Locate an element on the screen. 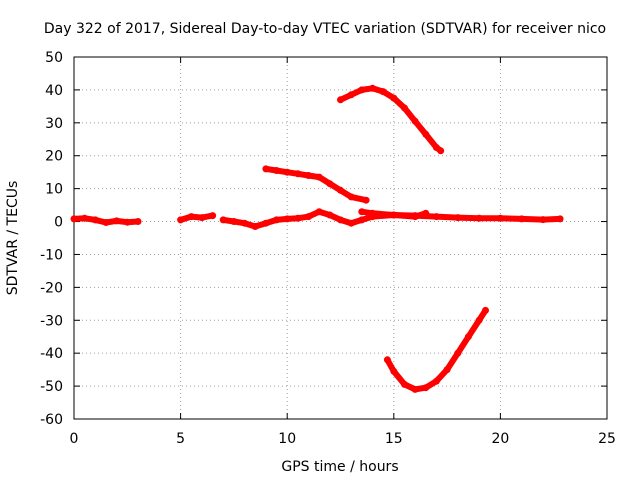 The image size is (640, 480). y-tick-label: 0 is located at coordinates (58, 223).